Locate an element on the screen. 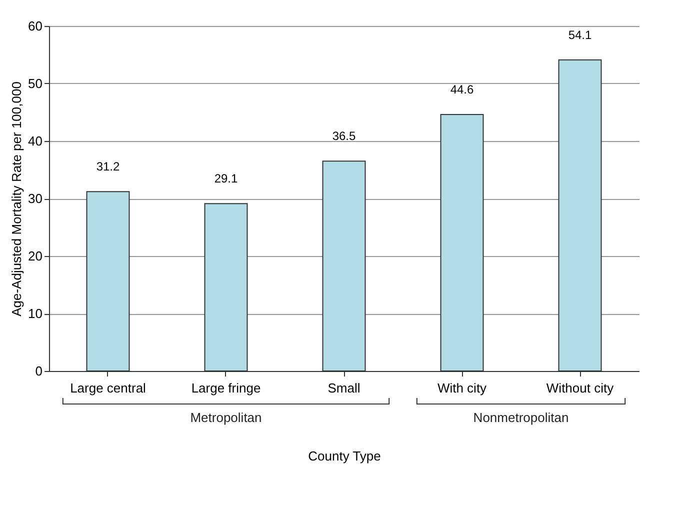  text: Metropolitan is located at coordinates (226, 417).